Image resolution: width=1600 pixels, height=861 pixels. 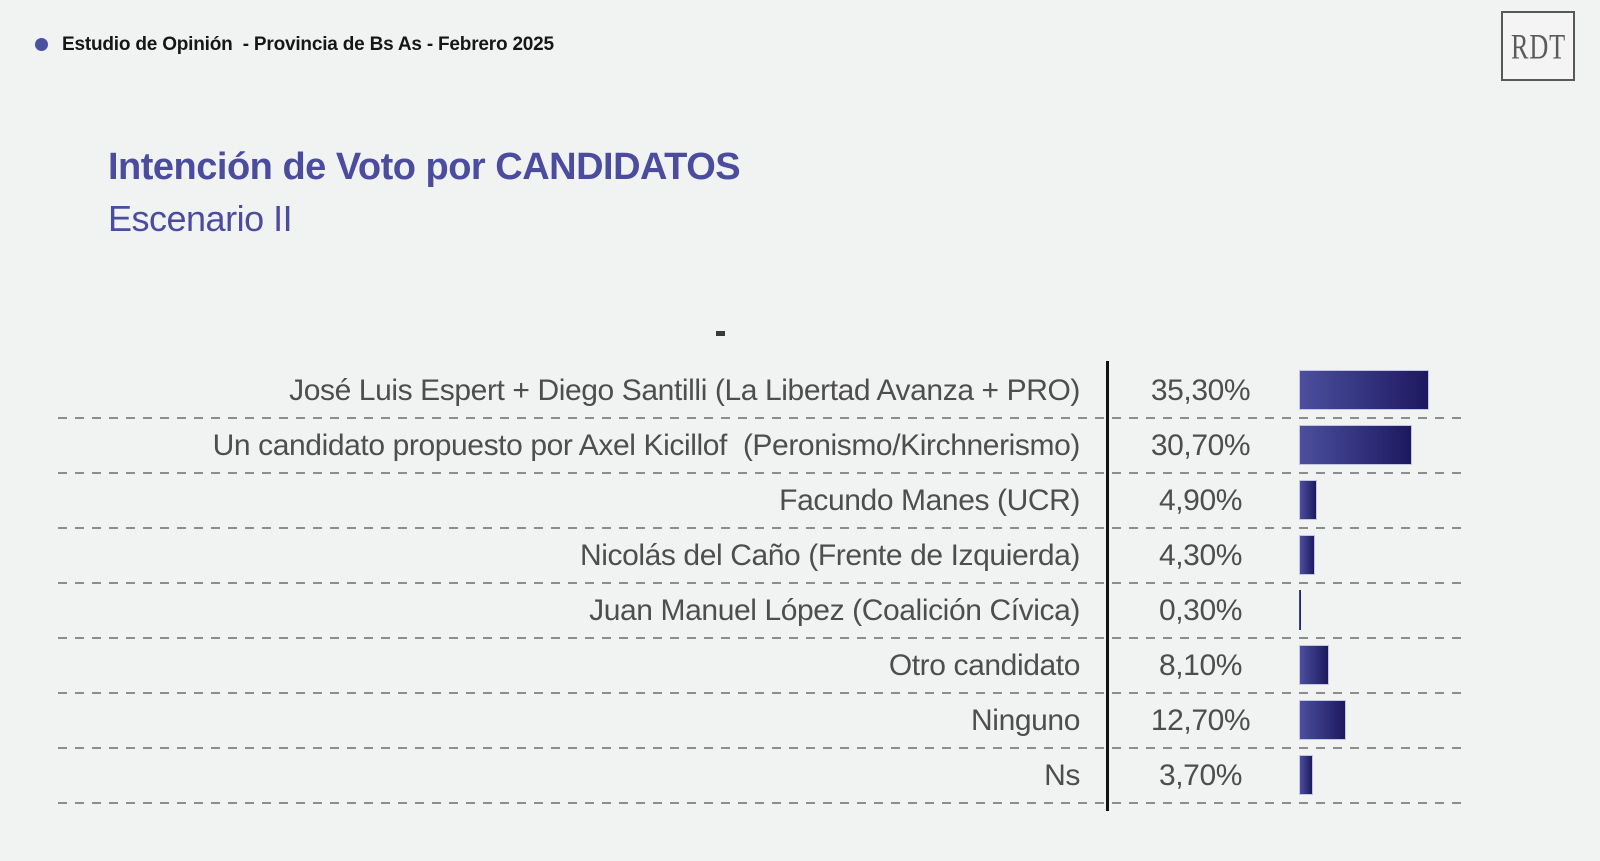 What do you see at coordinates (929, 500) in the screenshot?
I see `row-label: Facundo Manes (UCR)` at bounding box center [929, 500].